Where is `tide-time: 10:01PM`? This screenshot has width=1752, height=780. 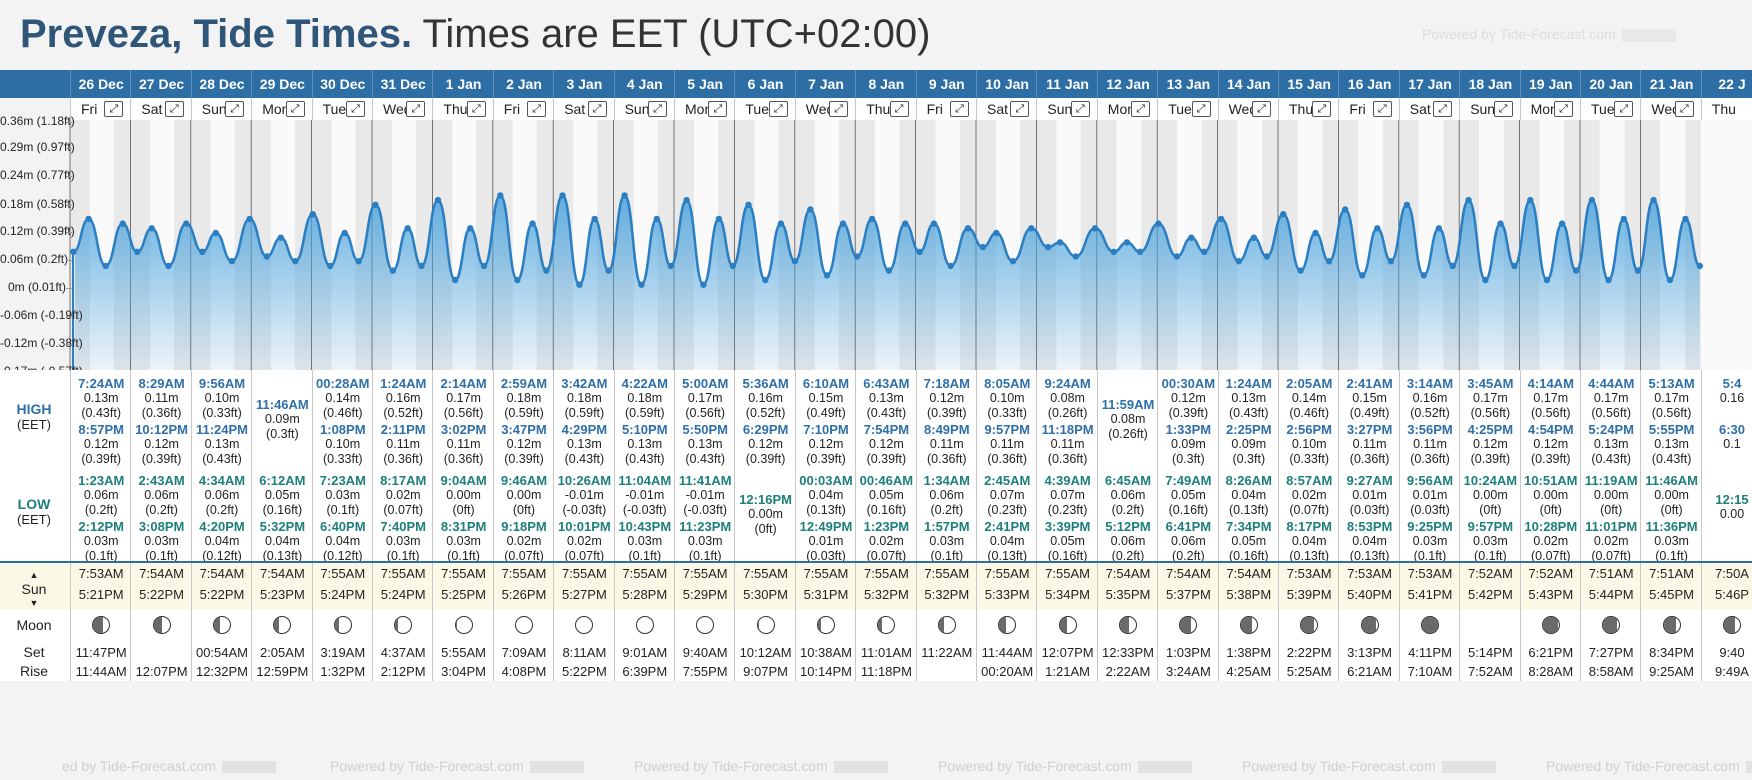 tide-time: 10:01PM is located at coordinates (584, 526).